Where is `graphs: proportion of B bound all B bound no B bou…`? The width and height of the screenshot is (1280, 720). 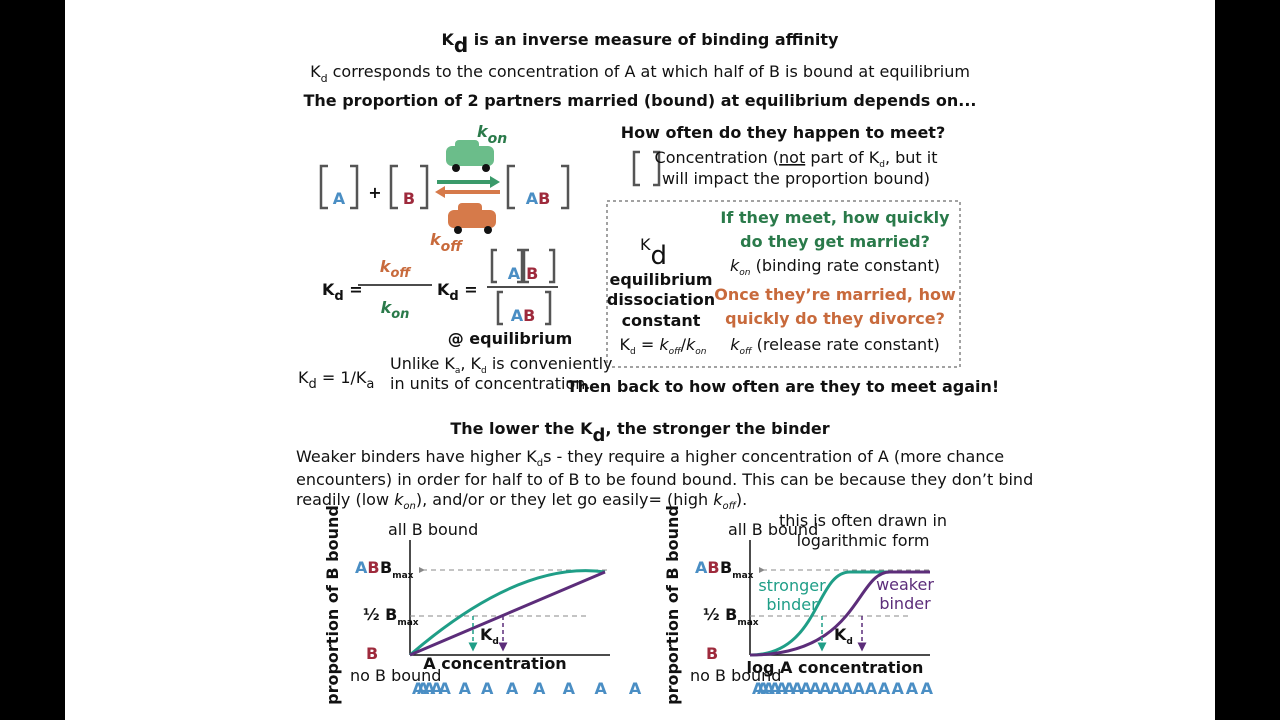
graphs: proportion of B bound all B bound no B bou… is located at coordinates (635, 605).